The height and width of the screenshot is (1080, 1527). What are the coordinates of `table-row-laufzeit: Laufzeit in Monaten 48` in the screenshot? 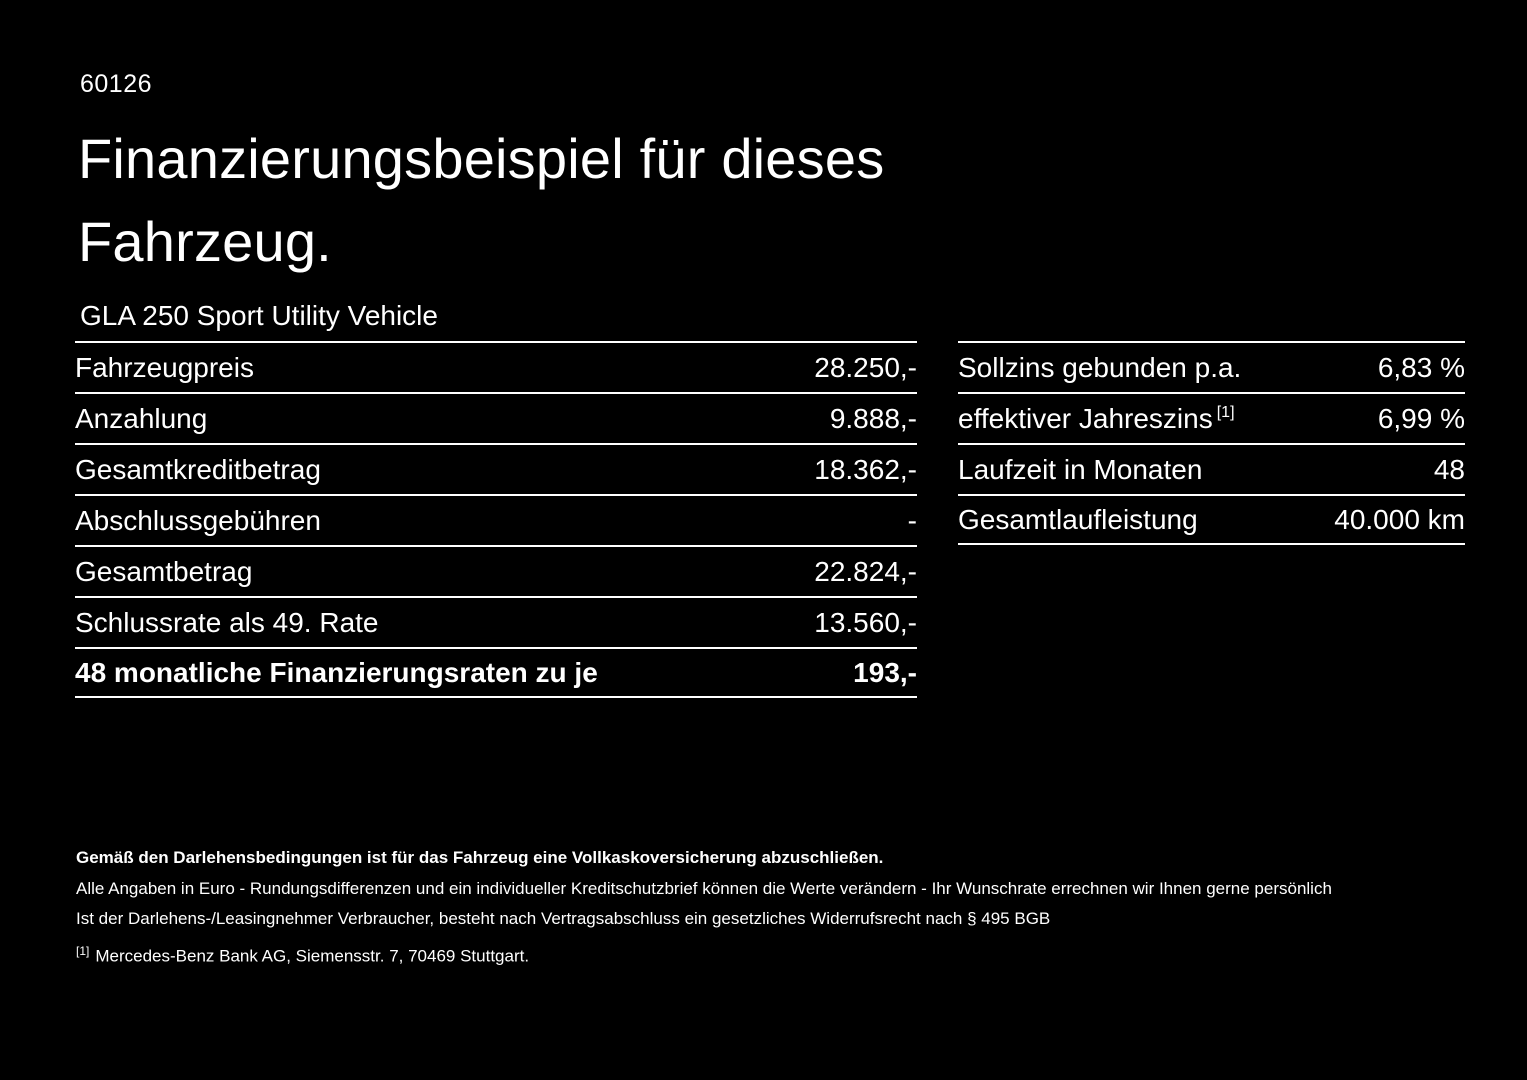 It's located at (1211, 468).